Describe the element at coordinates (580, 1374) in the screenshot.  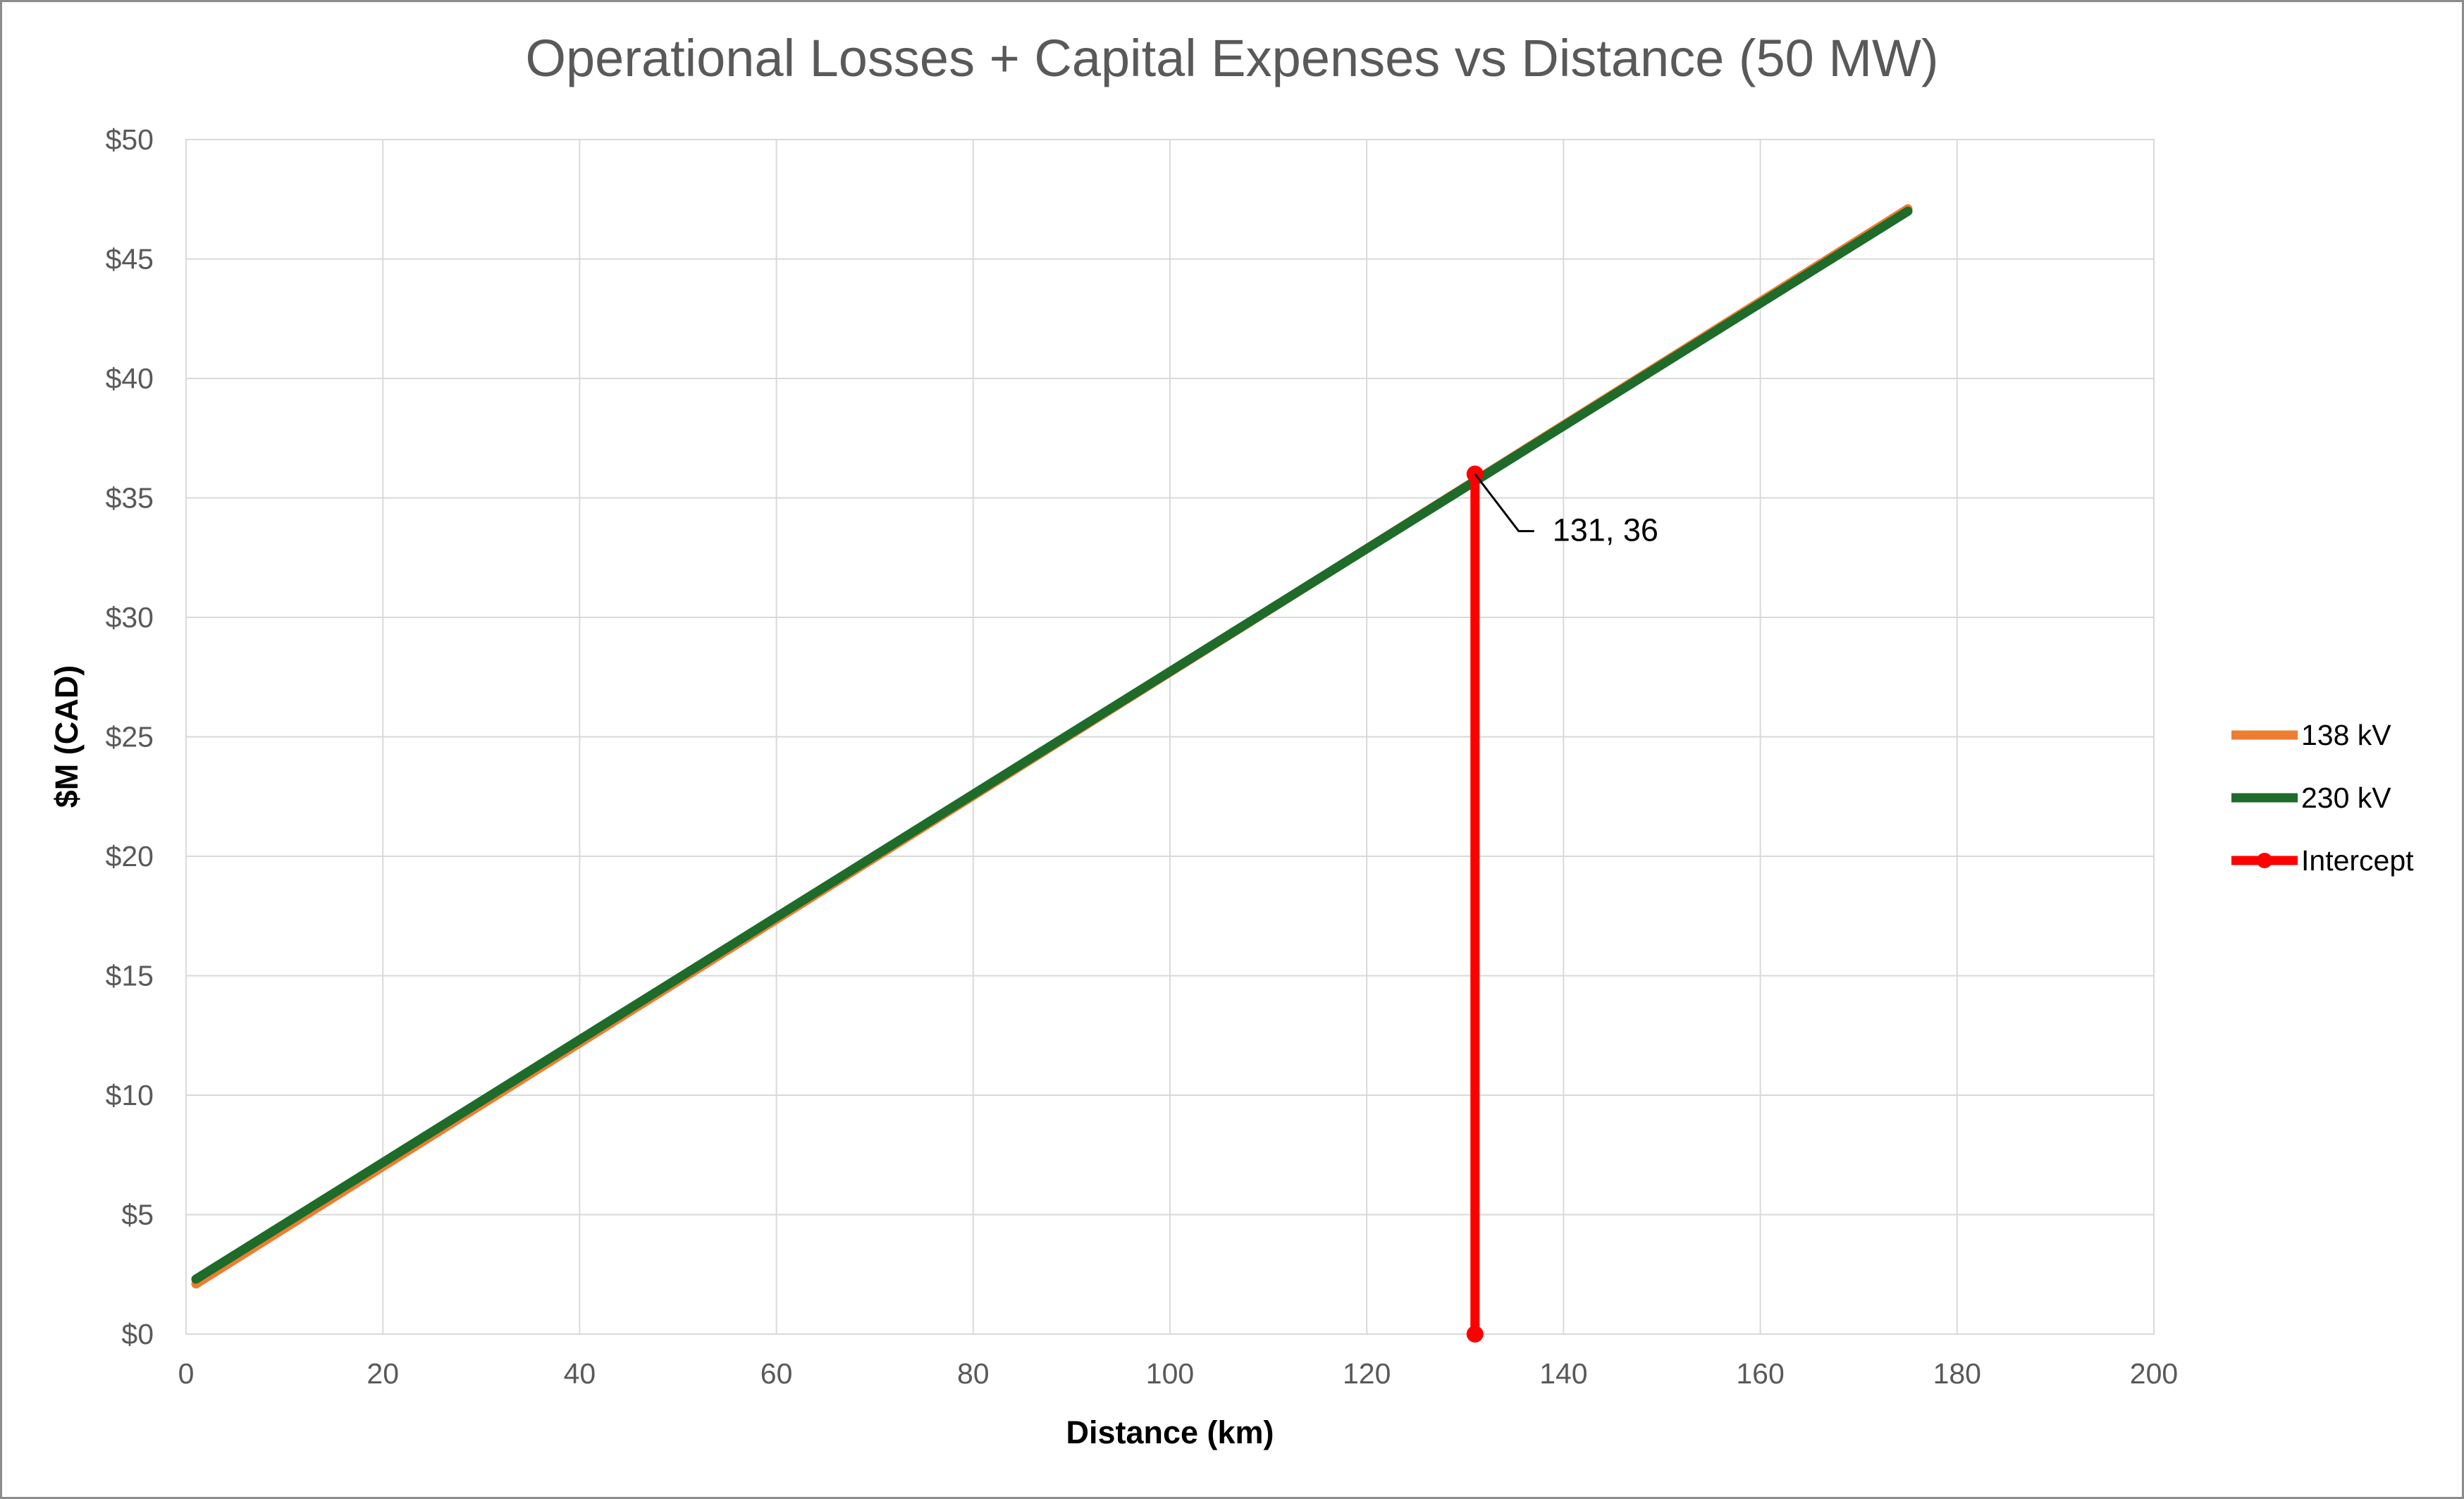
I see `x-tick-label: 40` at that location.